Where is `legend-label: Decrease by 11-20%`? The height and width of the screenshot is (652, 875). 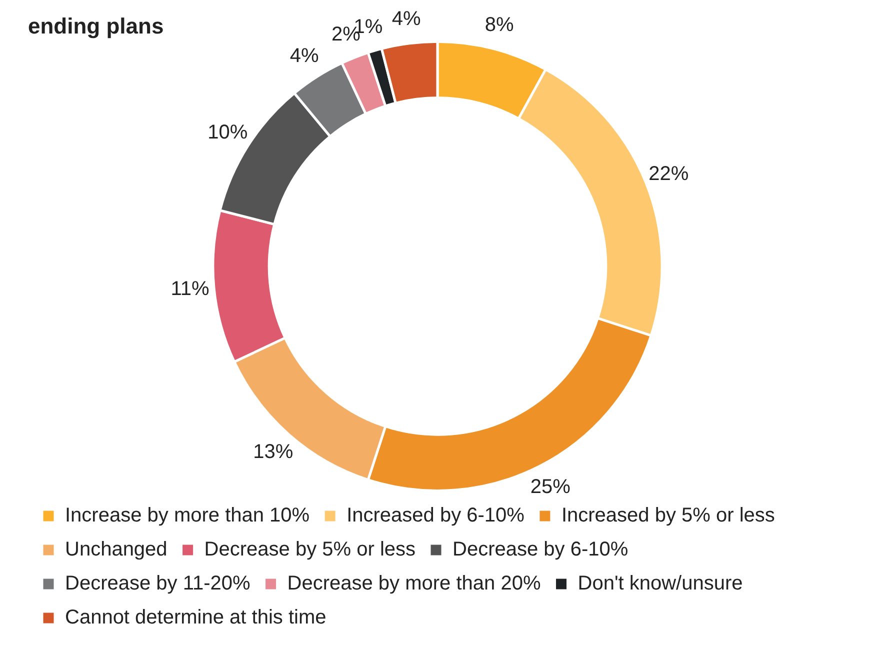 legend-label: Decrease by 11-20% is located at coordinates (157, 583).